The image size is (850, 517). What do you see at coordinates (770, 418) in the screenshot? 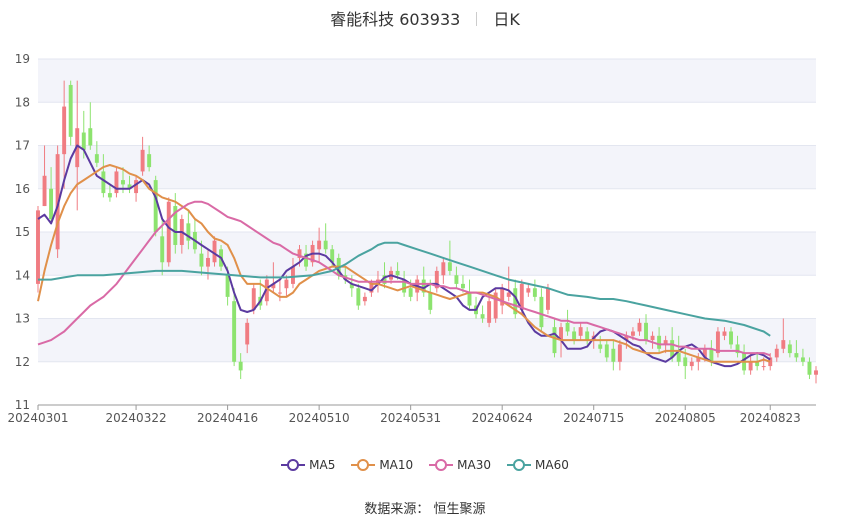
I see `x-tick-label: 20240823` at bounding box center [770, 418].